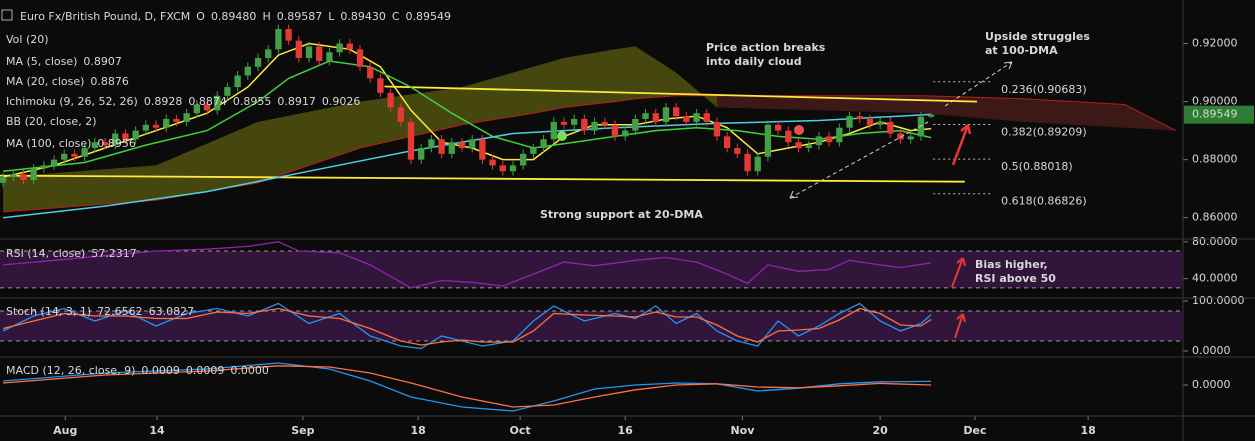 The image size is (1255, 441). What do you see at coordinates (207, 101) in the screenshot?
I see `study-value: 0.8874` at bounding box center [207, 101].